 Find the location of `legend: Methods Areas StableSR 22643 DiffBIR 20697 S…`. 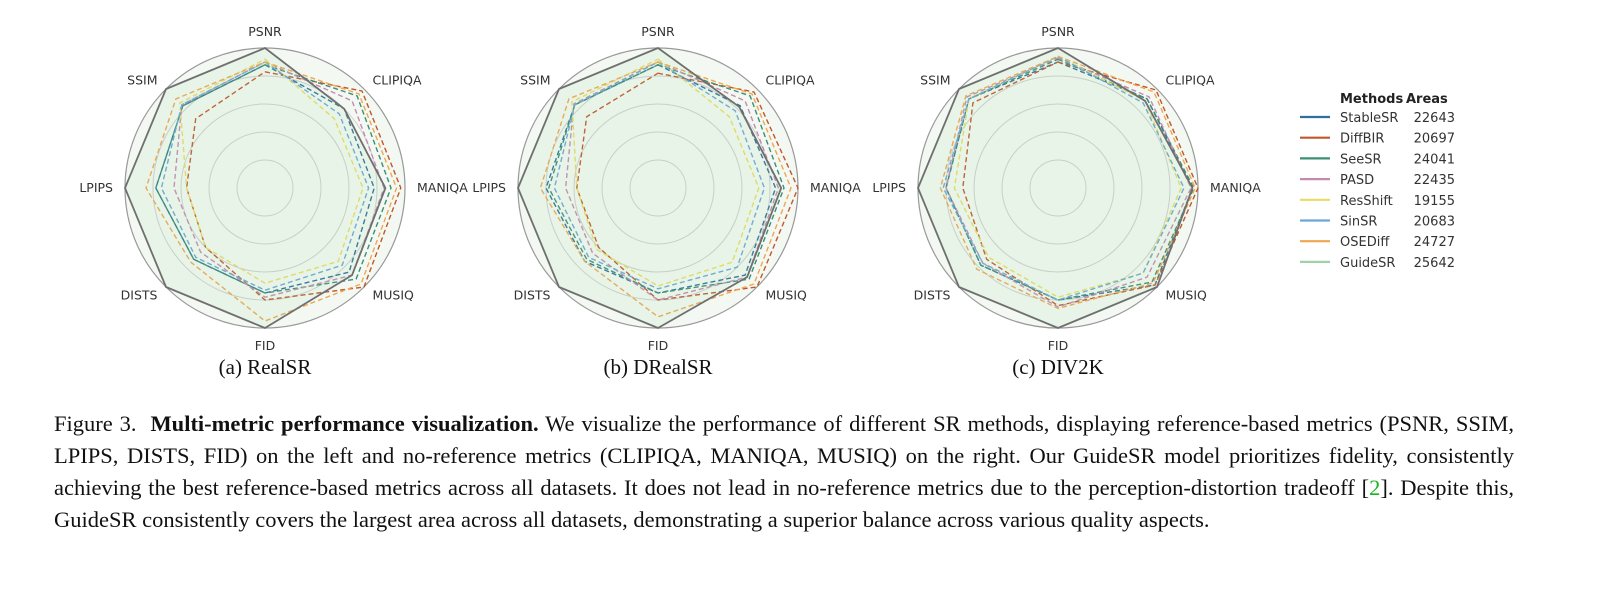

legend: Methods Areas StableSR 22643 DiffBIR 20697 S… is located at coordinates (1377, 181).